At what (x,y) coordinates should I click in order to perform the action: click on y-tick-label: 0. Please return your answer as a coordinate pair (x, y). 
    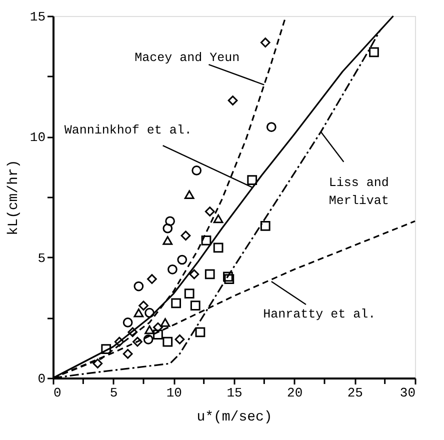
    Looking at the image, I should click on (42, 379).